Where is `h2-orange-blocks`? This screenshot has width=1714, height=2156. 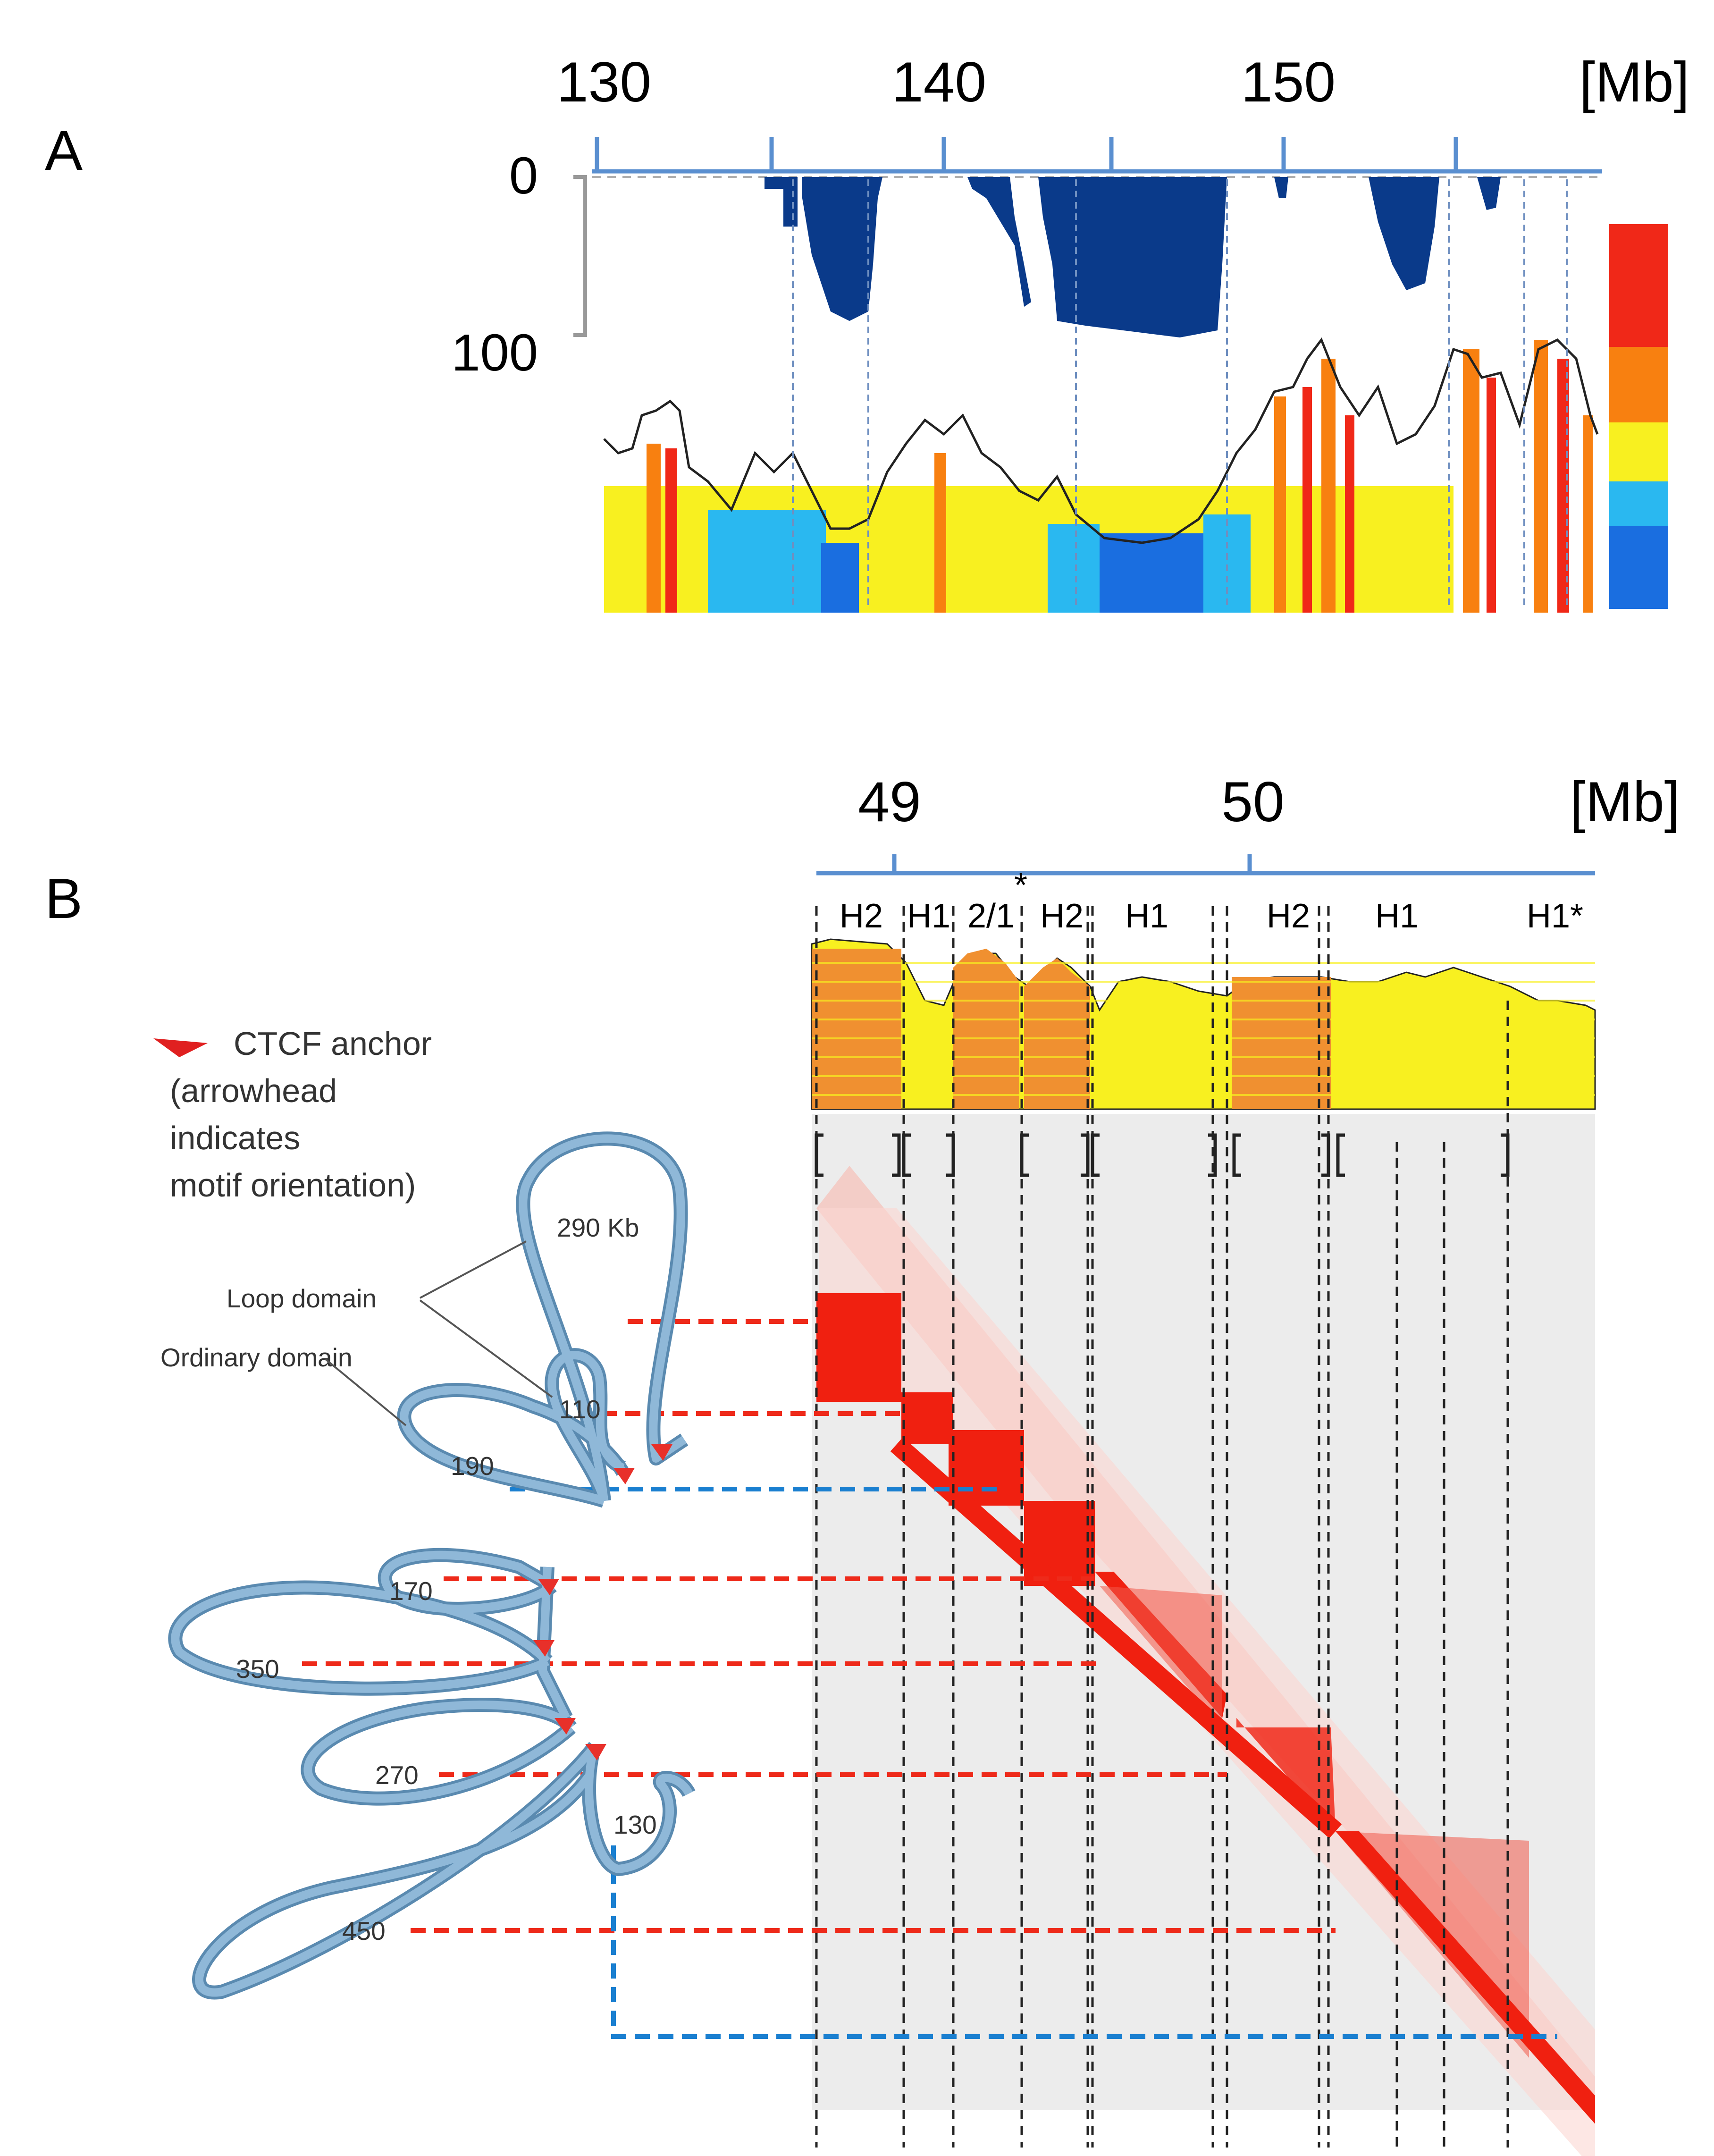
h2-orange-blocks is located at coordinates (1071, 1029).